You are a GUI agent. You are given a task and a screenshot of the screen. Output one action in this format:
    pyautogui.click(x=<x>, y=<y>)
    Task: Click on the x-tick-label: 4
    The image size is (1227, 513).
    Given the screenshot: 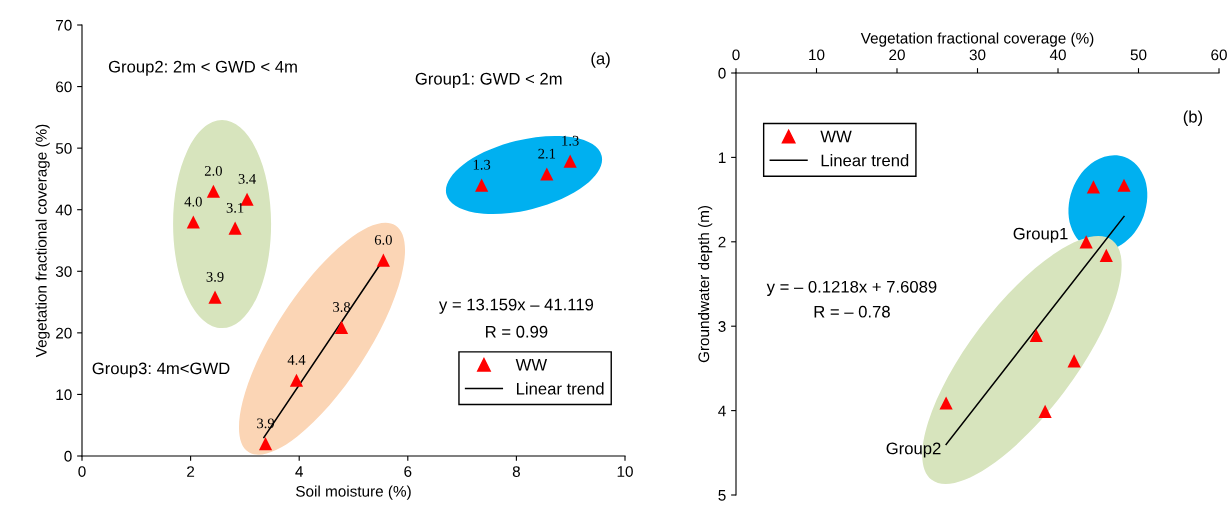 What is the action you would take?
    pyautogui.click(x=299, y=471)
    